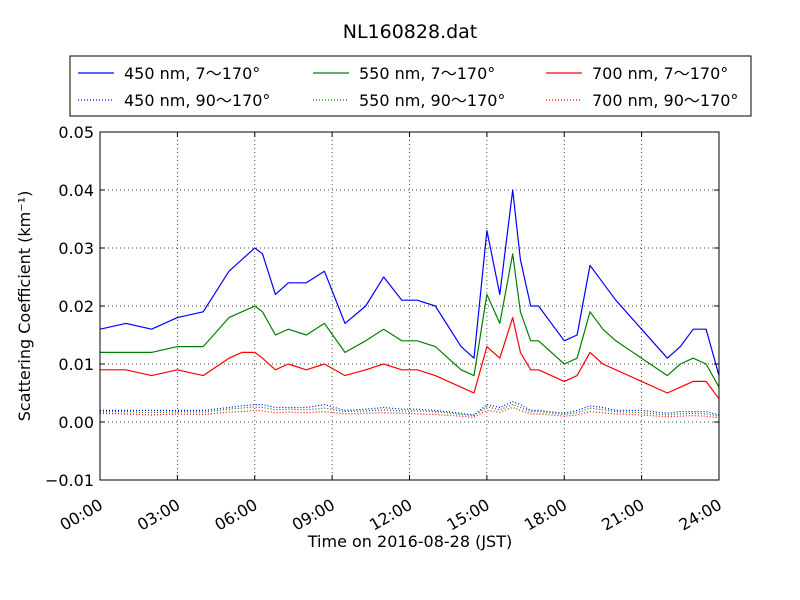  I want to click on legend-label: 550 nm, 90～170°, so click(432, 100).